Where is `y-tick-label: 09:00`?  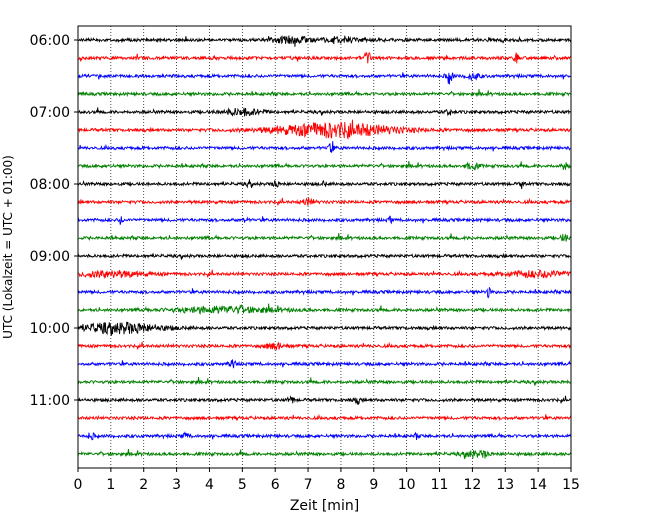
y-tick-label: 09:00 is located at coordinates (50, 257).